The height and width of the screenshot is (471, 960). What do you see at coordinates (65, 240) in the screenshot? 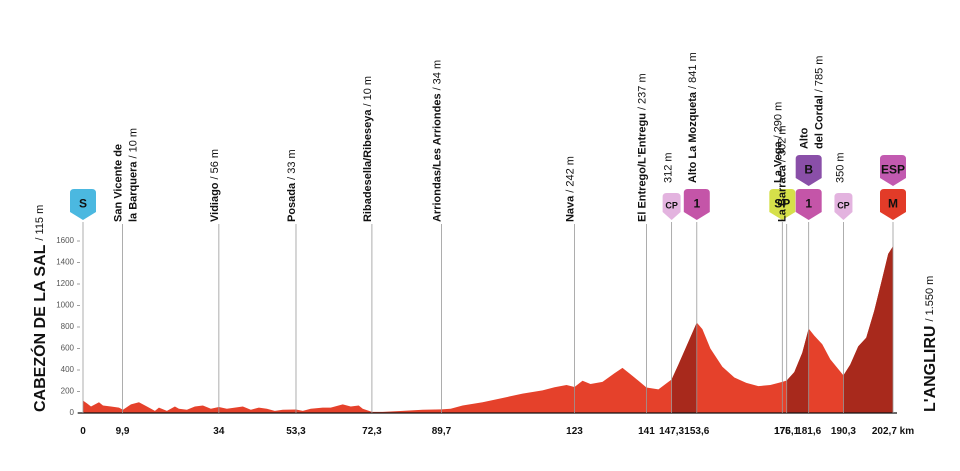
I see `y-tick-label: 1600` at bounding box center [65, 240].